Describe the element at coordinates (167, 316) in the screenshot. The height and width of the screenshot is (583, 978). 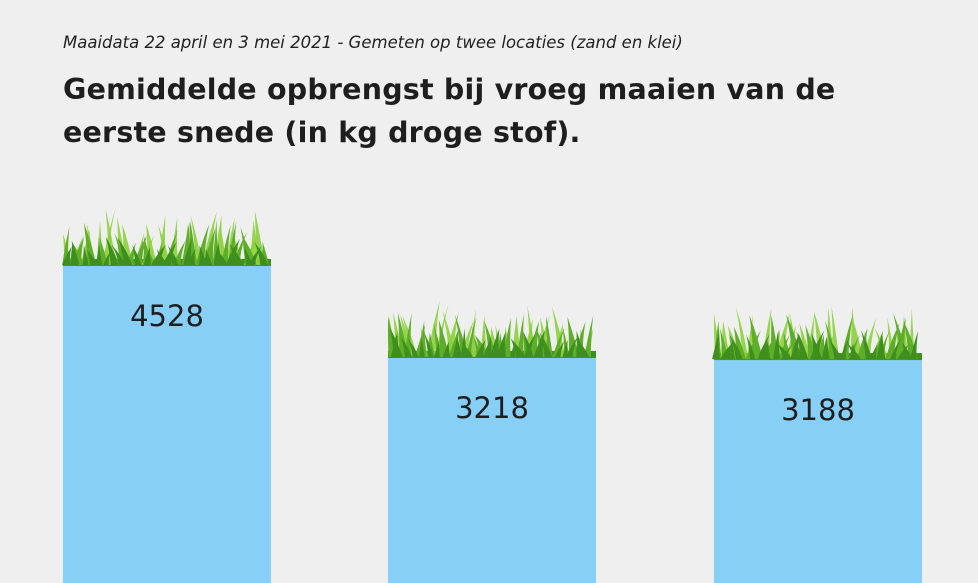
I see `bar-value-label-1: 4528` at that location.